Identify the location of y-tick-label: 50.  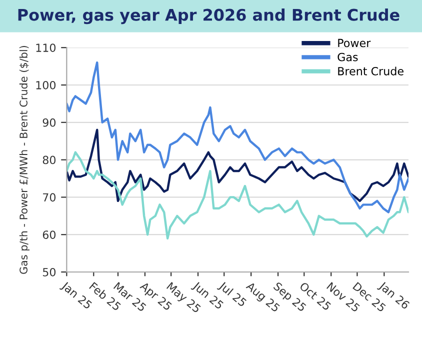
(49, 272).